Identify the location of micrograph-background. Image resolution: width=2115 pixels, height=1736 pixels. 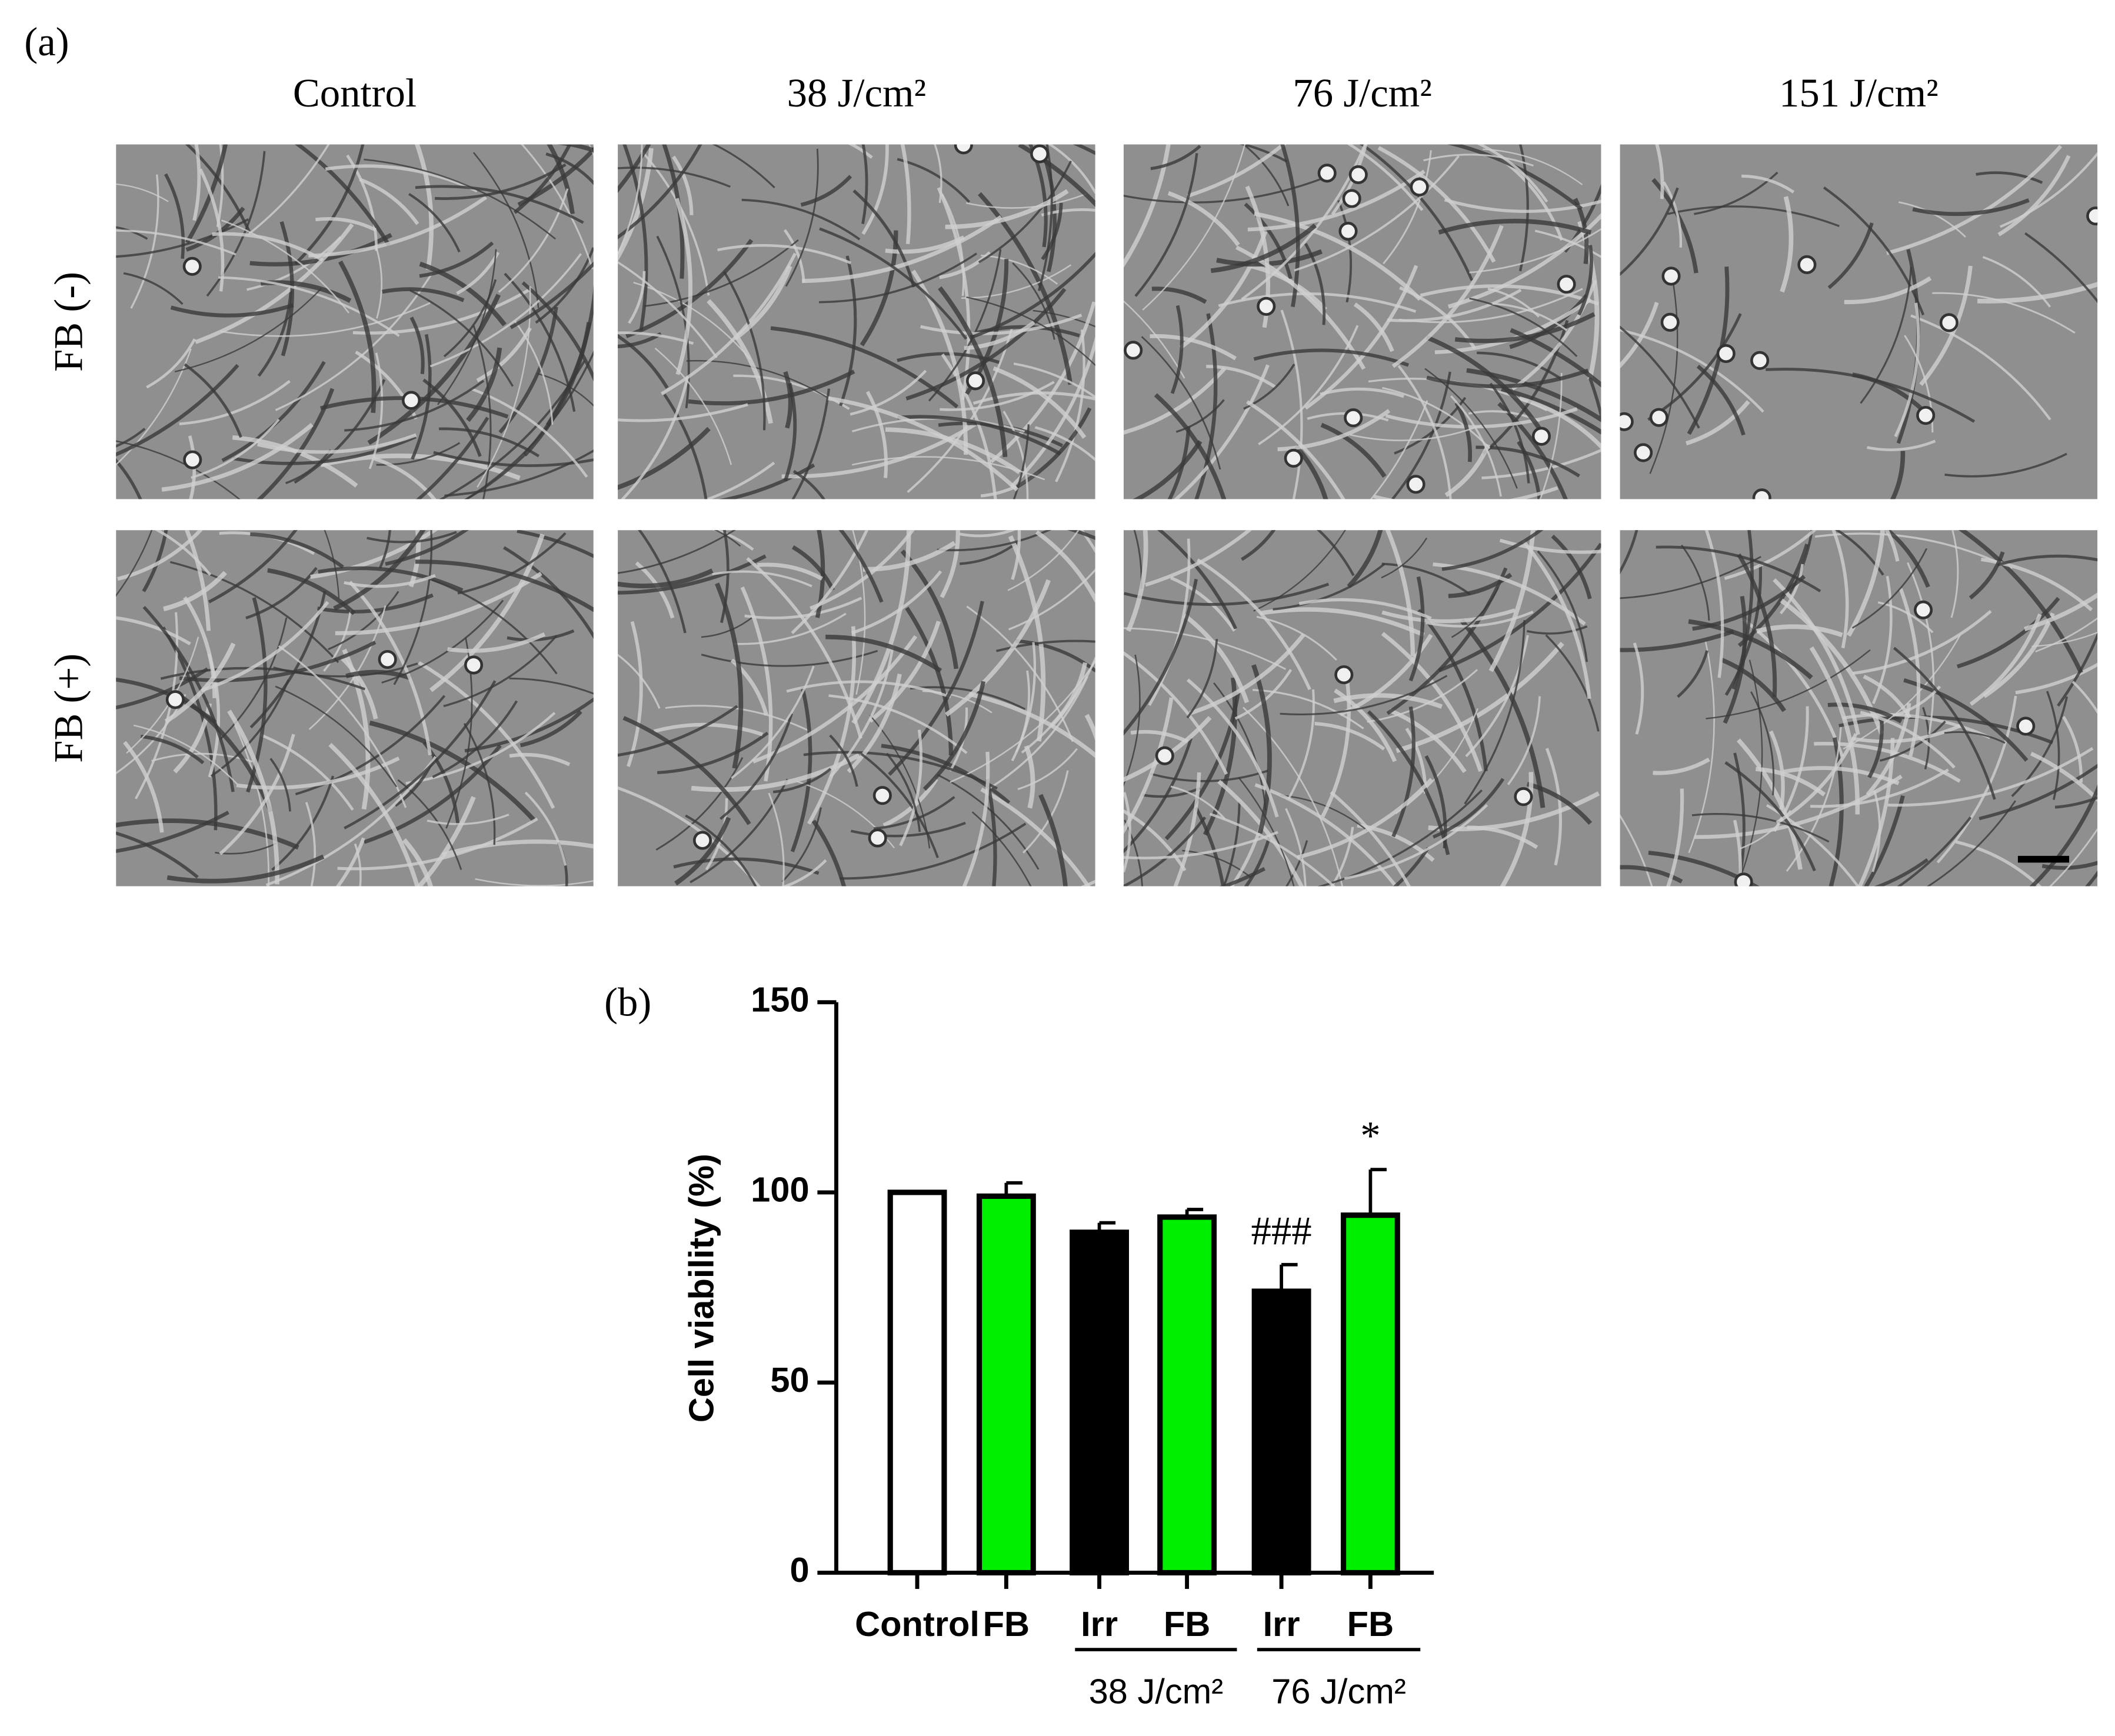
(1859, 321).